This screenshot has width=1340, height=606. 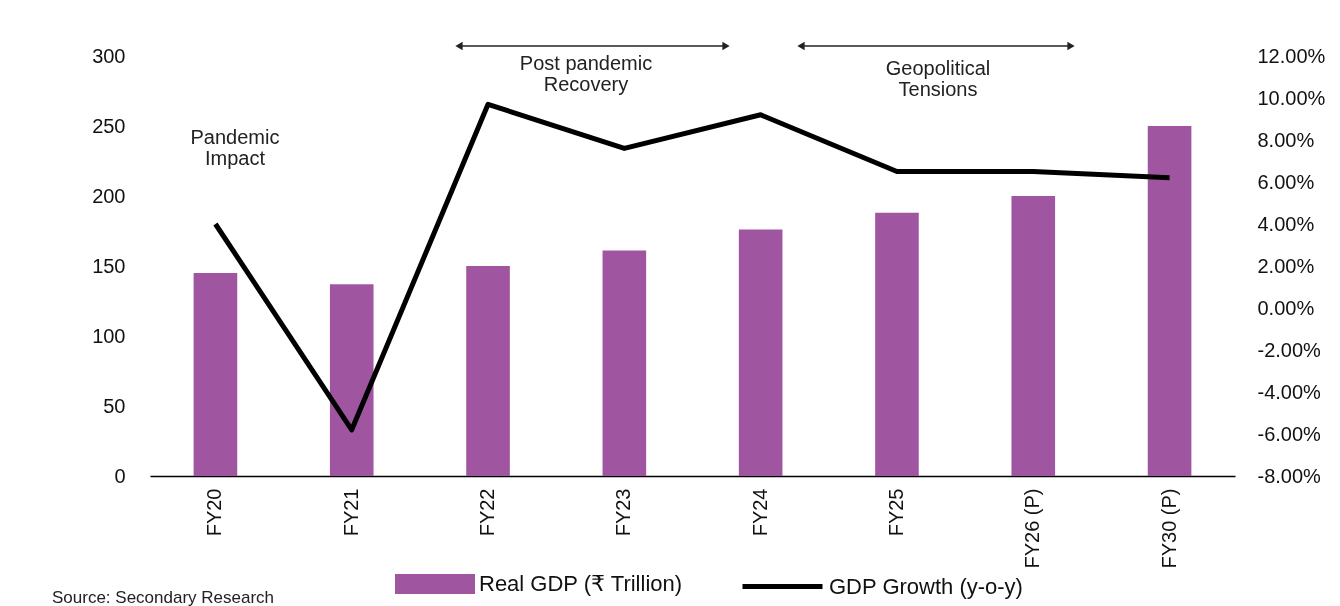 I want to click on annotation: Pandemic Impact, so click(x=235, y=147).